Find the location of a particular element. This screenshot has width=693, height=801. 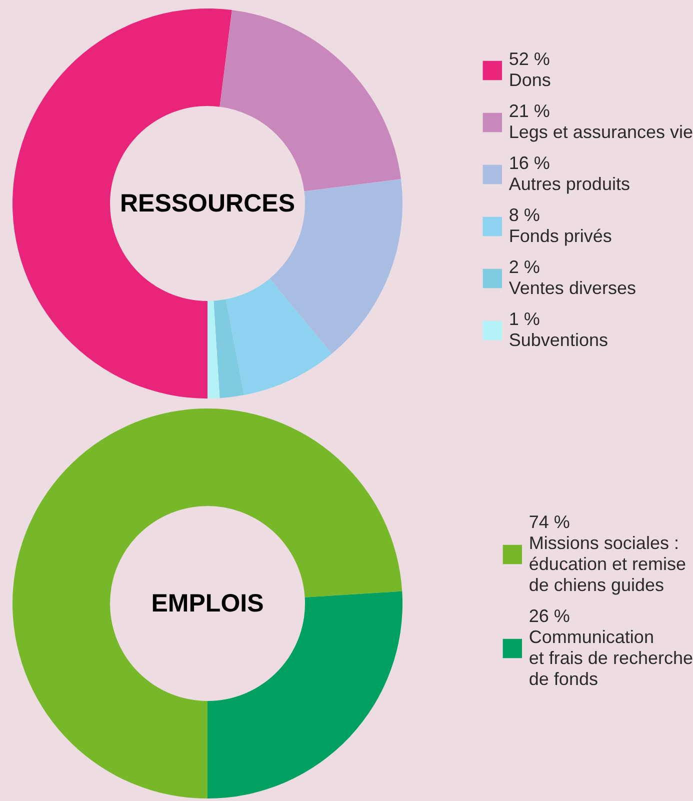

data-label: 1 % is located at coordinates (524, 319).